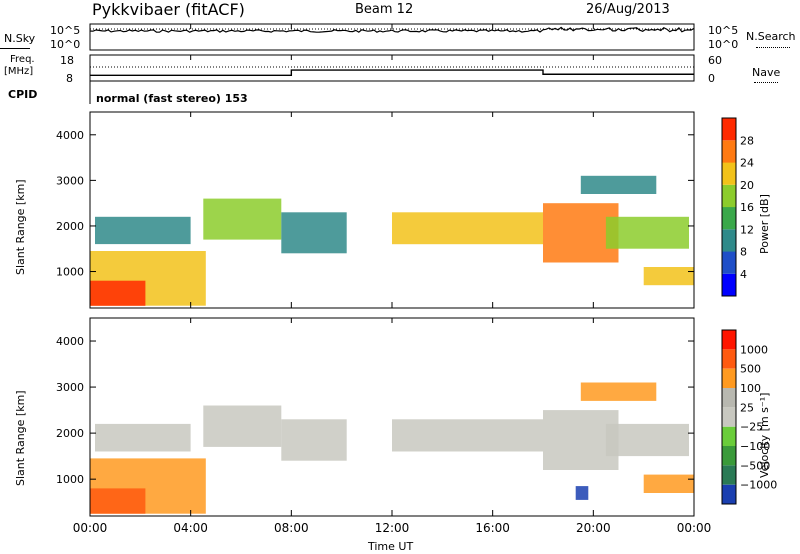 The image size is (800, 554). Describe the element at coordinates (766, 82) in the screenshot. I see `nave-legend-line` at that location.